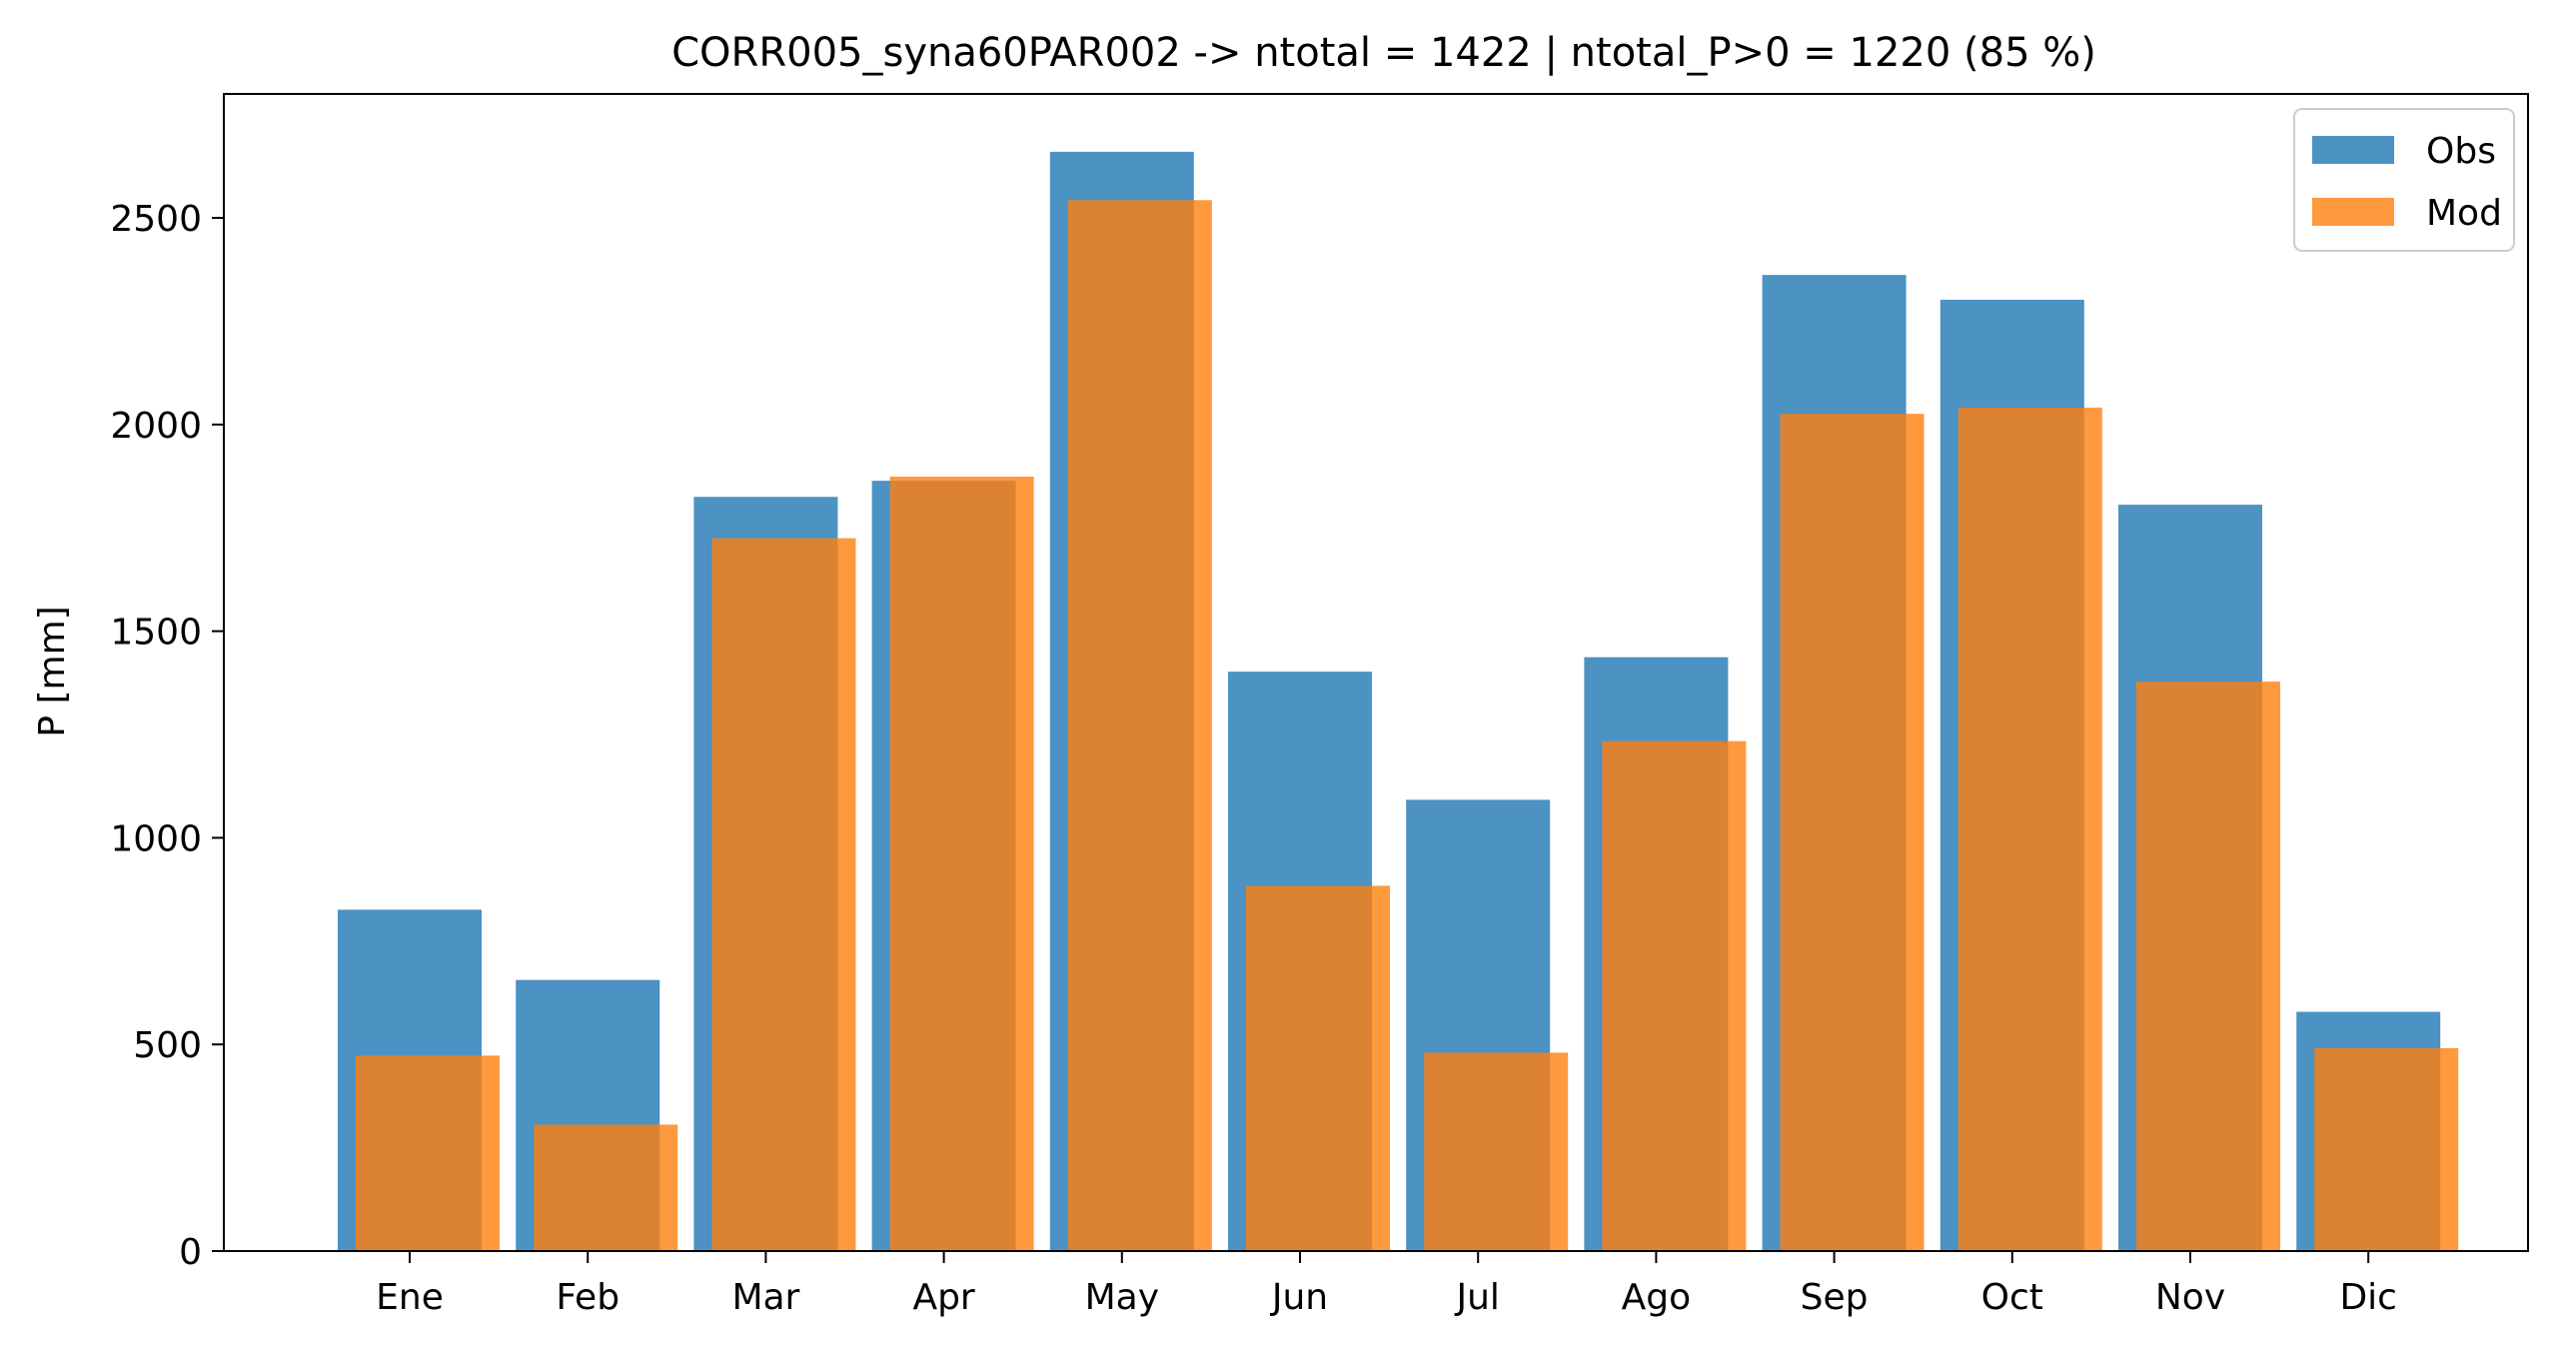  What do you see at coordinates (2461, 151) in the screenshot?
I see `legend-label-obs: Obs` at bounding box center [2461, 151].